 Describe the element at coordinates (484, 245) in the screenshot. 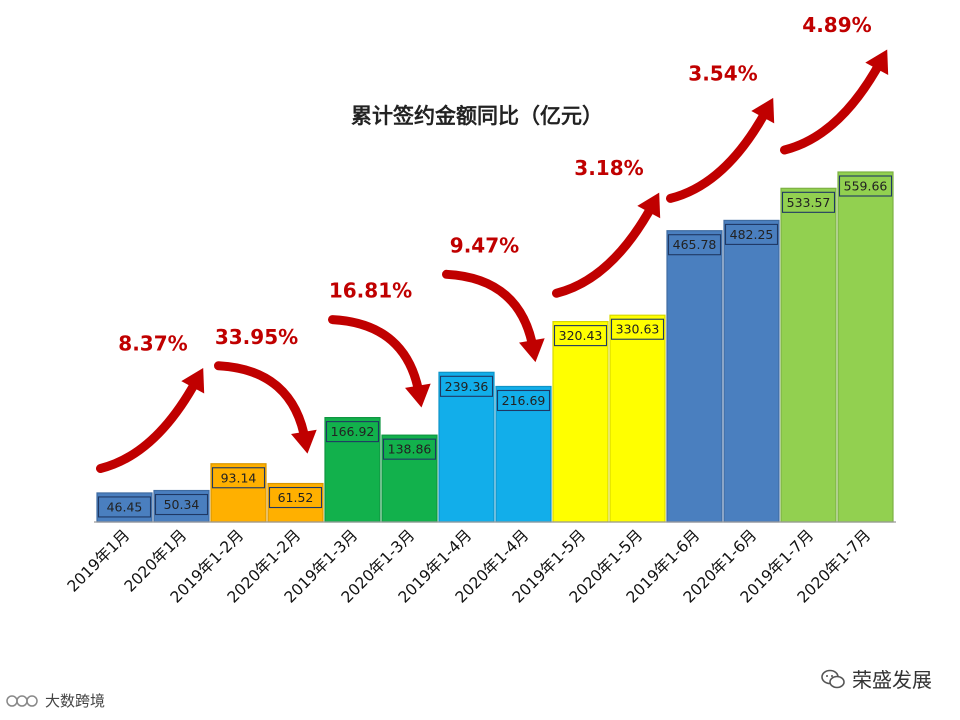

I see `growth-label-4: 9.47%` at that location.